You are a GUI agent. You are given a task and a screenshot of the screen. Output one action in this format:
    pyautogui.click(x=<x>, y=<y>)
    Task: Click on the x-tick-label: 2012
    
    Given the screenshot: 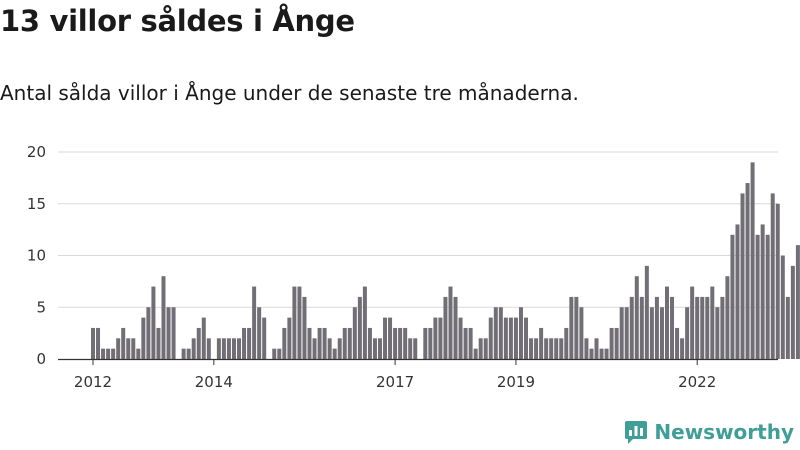 What is the action you would take?
    pyautogui.click(x=93, y=382)
    